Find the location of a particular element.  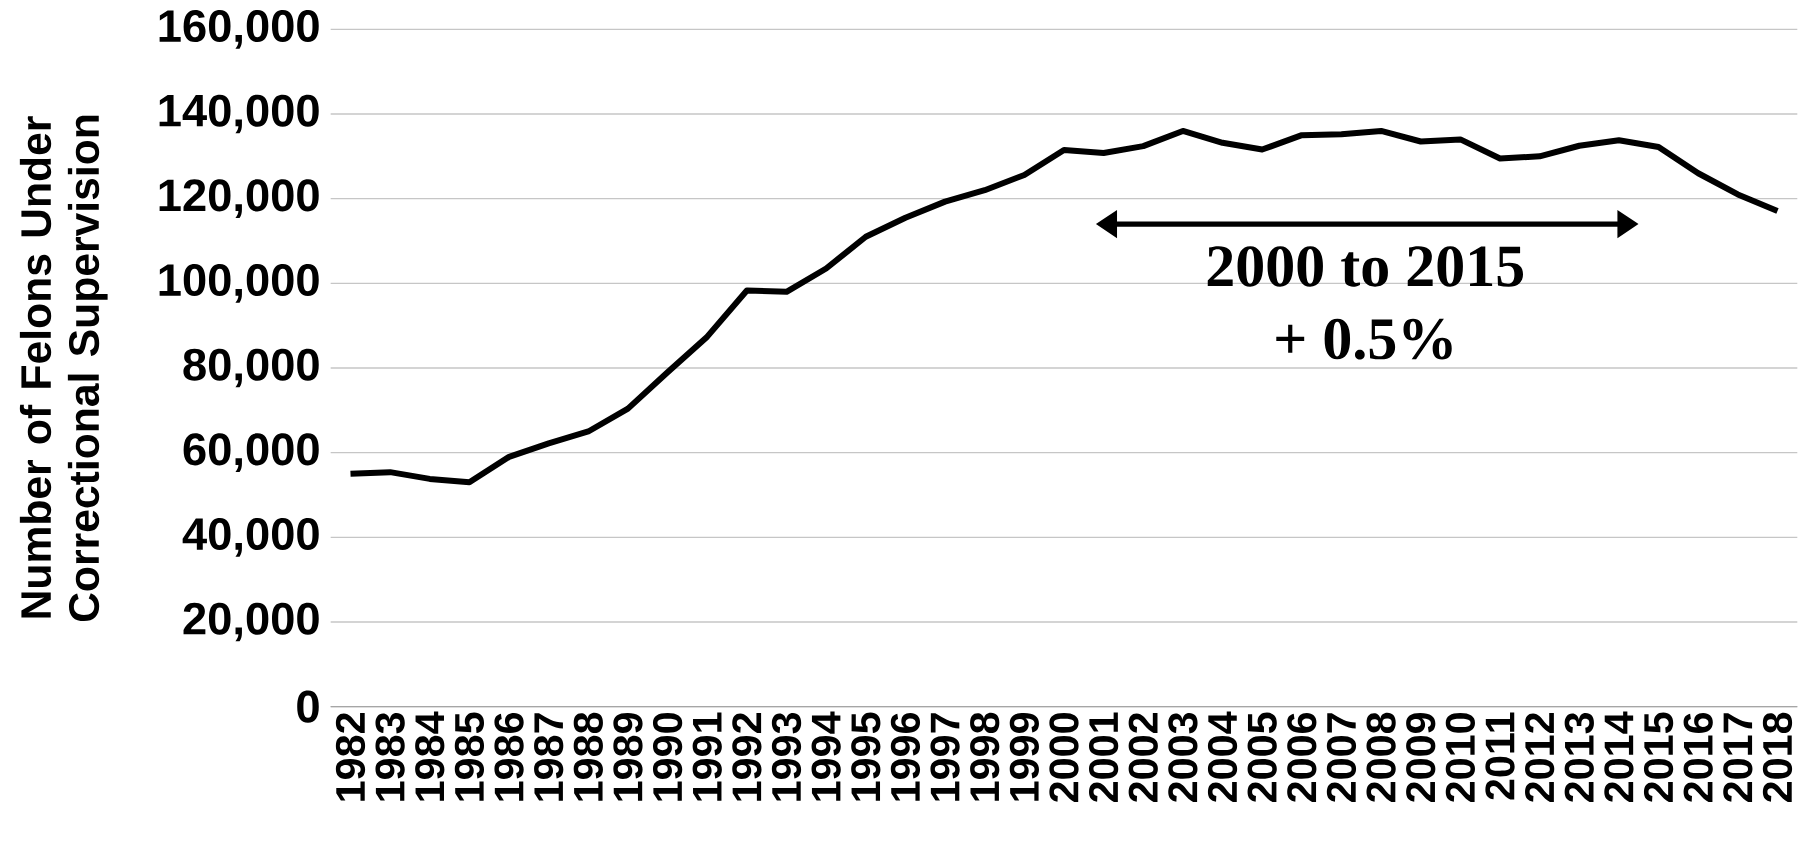

x-tick-label: 1993 is located at coordinates (786, 756).